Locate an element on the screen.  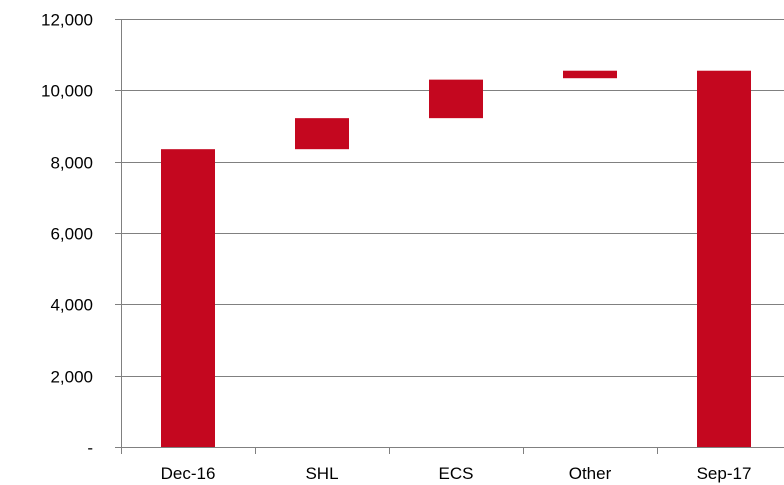
bar-other is located at coordinates (590, 74).